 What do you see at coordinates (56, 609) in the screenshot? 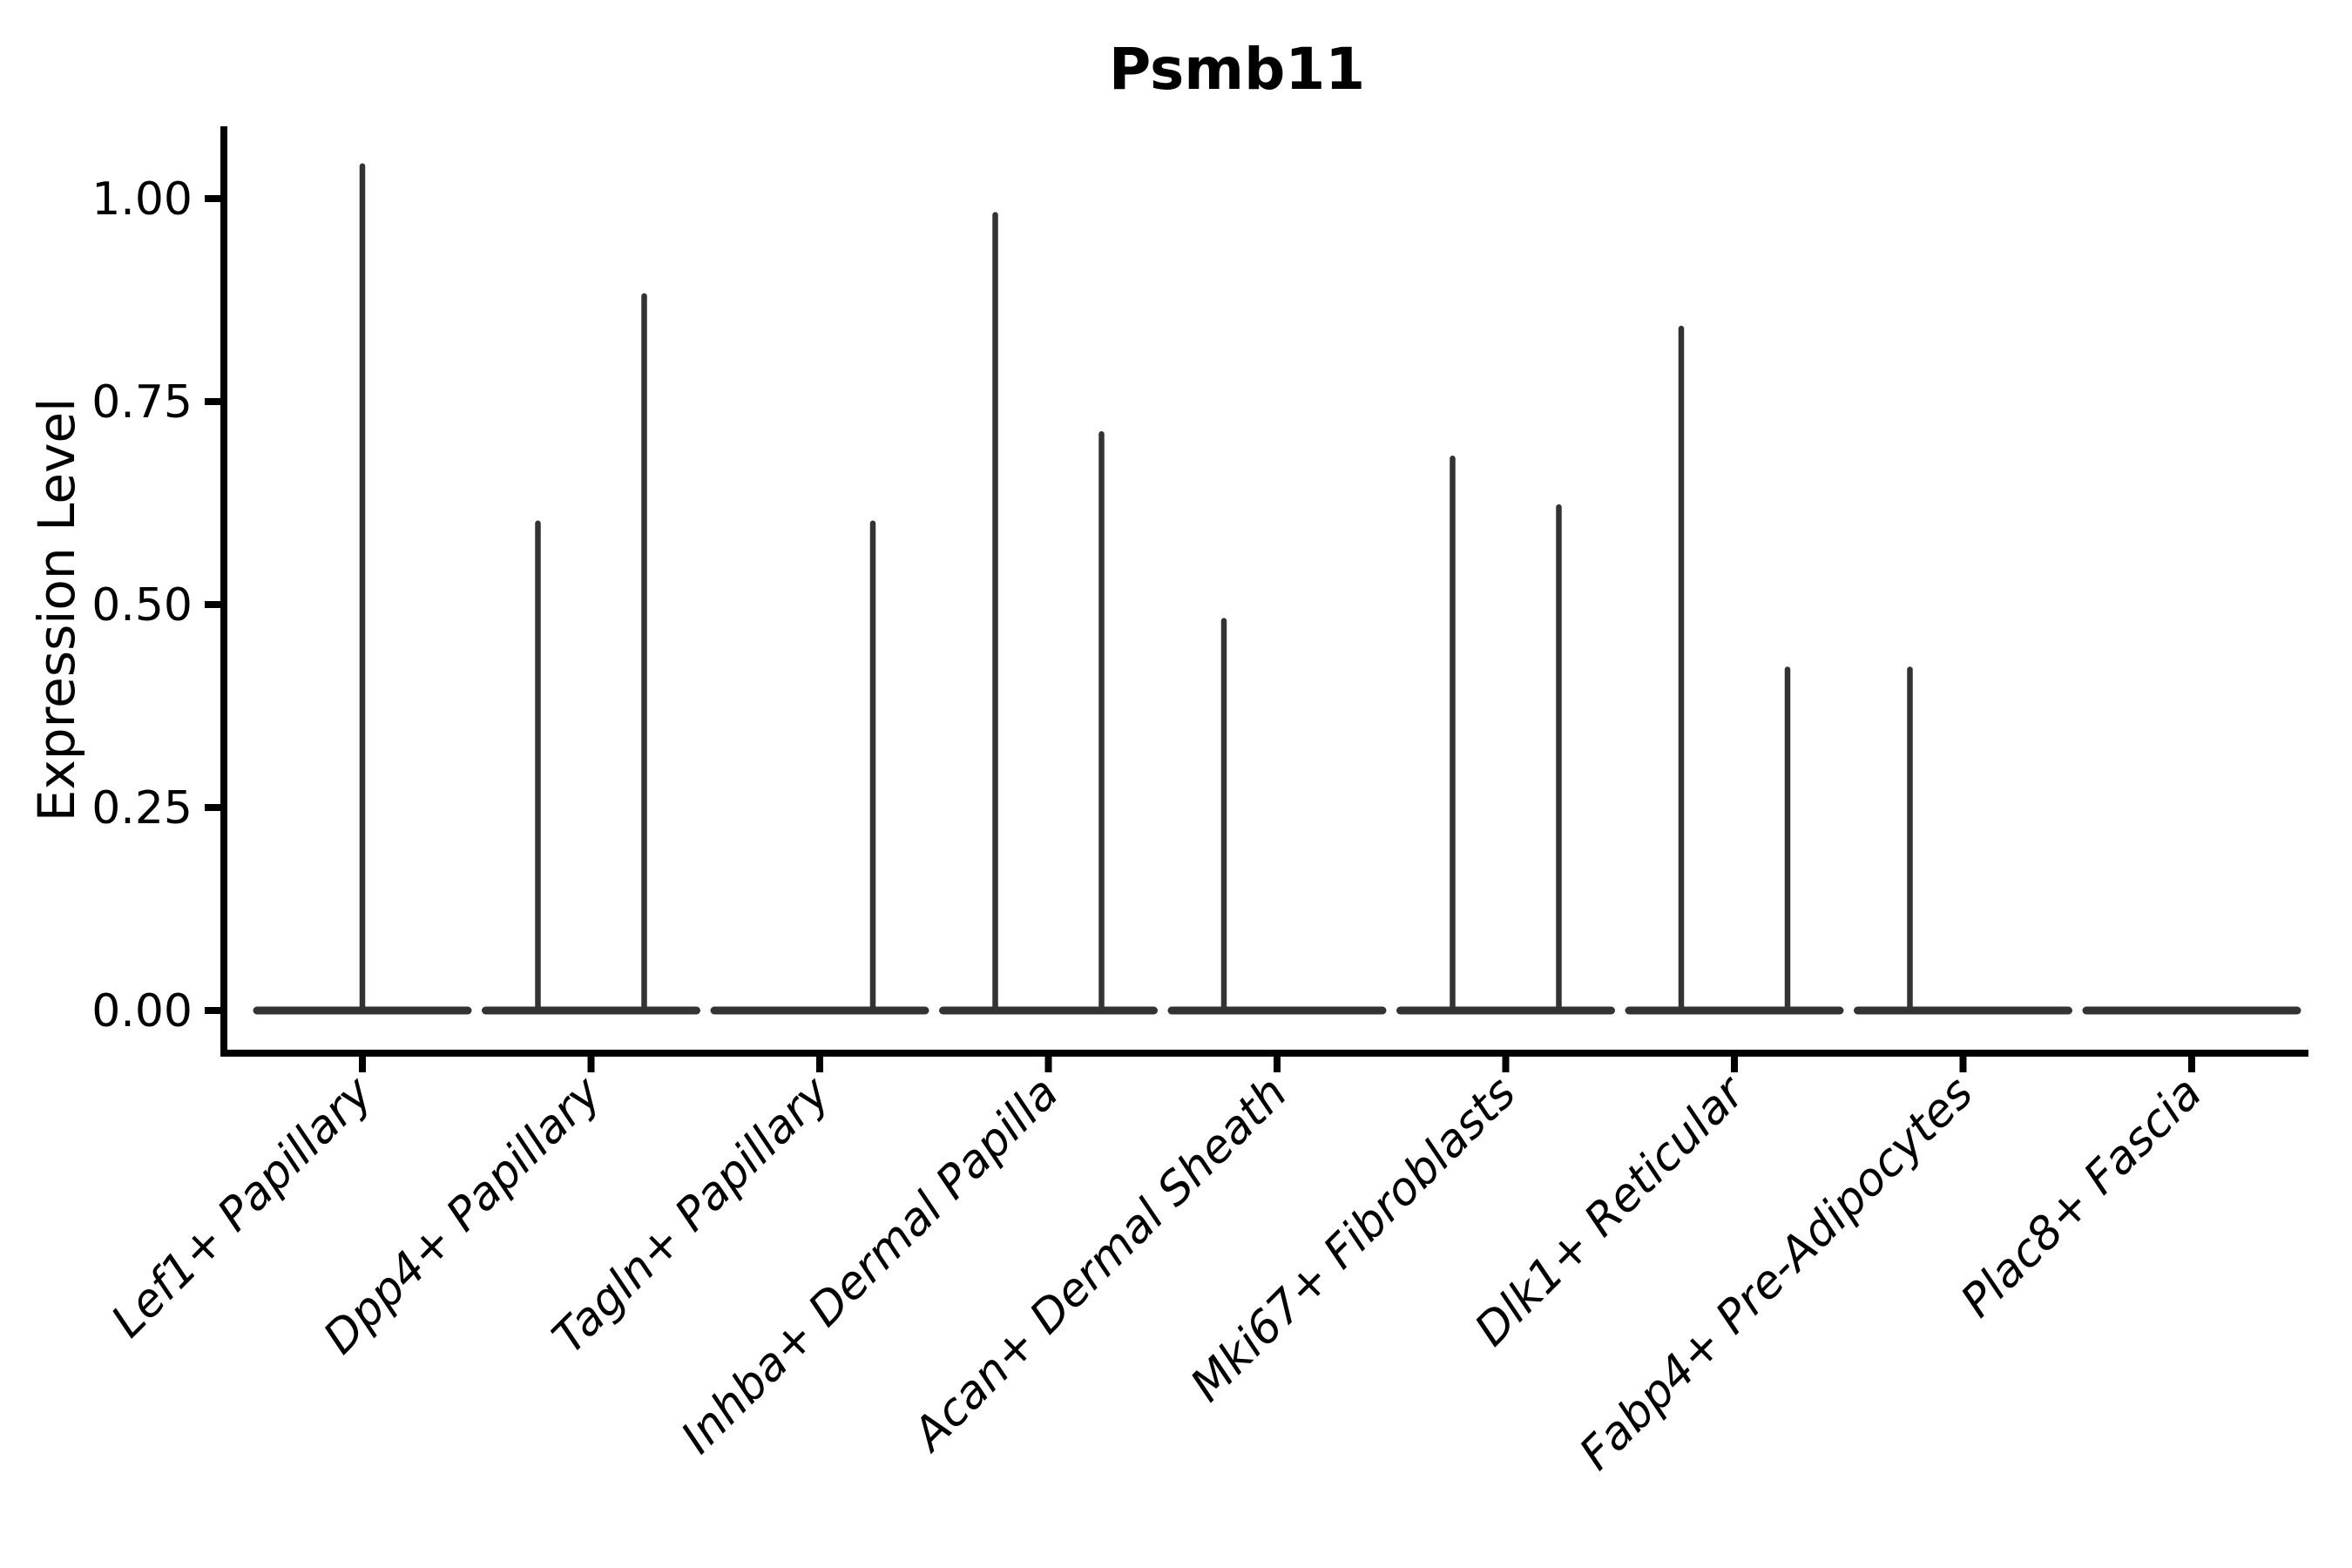
I see `y-axis-label: Expression Level` at bounding box center [56, 609].